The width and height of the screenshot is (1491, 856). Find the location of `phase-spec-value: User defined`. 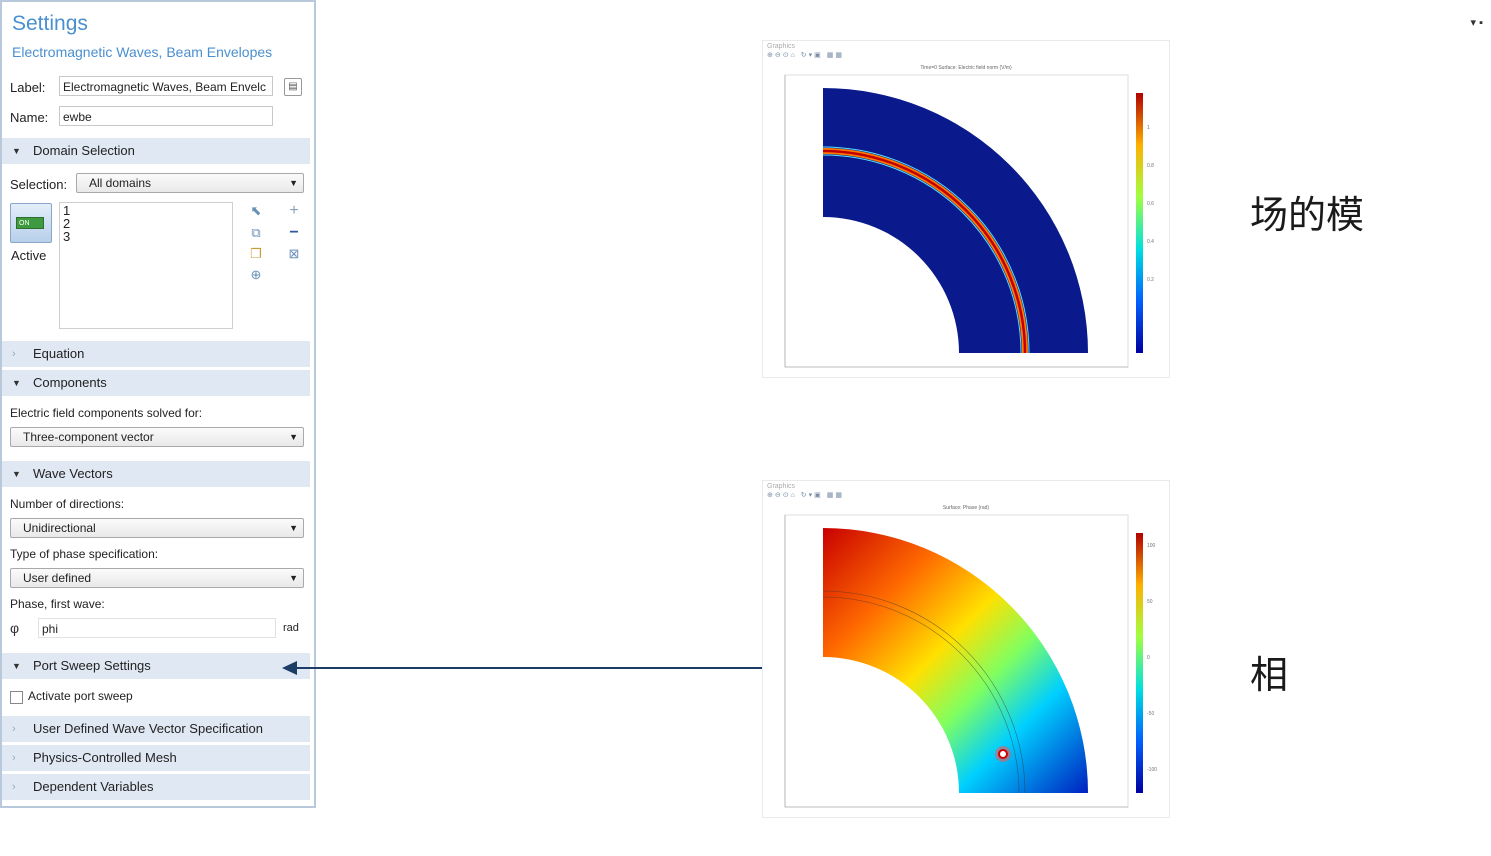

phase-spec-value: User defined is located at coordinates (57, 578).